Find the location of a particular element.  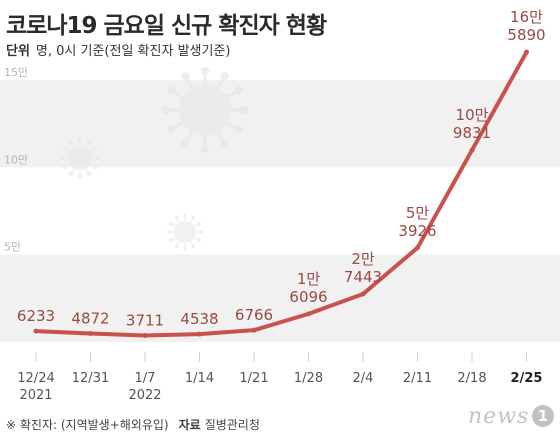

data-label: 6233 is located at coordinates (36, 316).